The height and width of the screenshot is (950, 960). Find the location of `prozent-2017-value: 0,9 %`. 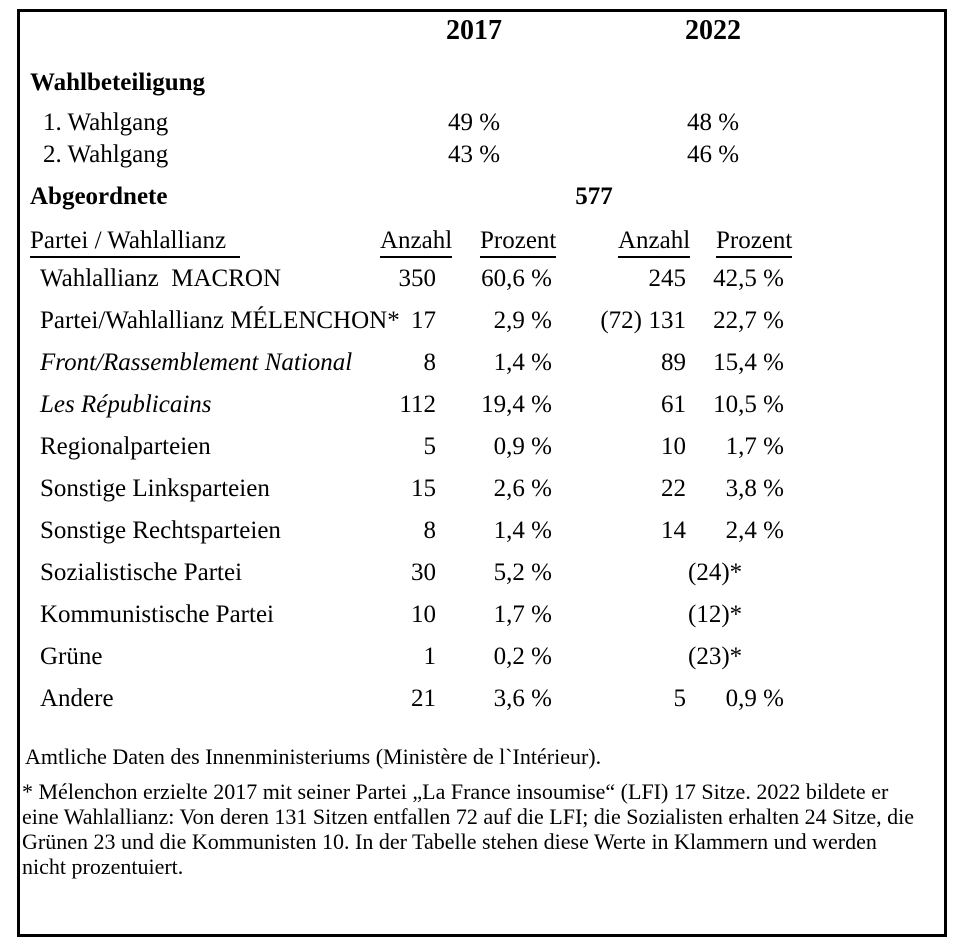

prozent-2017-value: 0,9 % is located at coordinates (522, 446).